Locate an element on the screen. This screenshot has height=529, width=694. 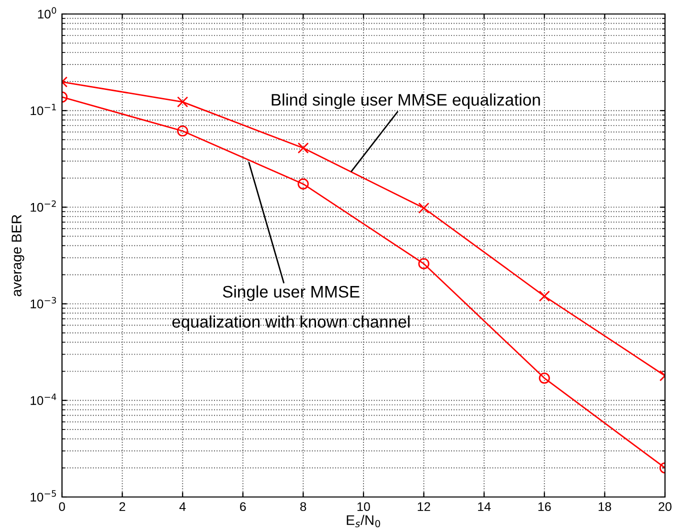
x-tick-label: 6 is located at coordinates (243, 507).